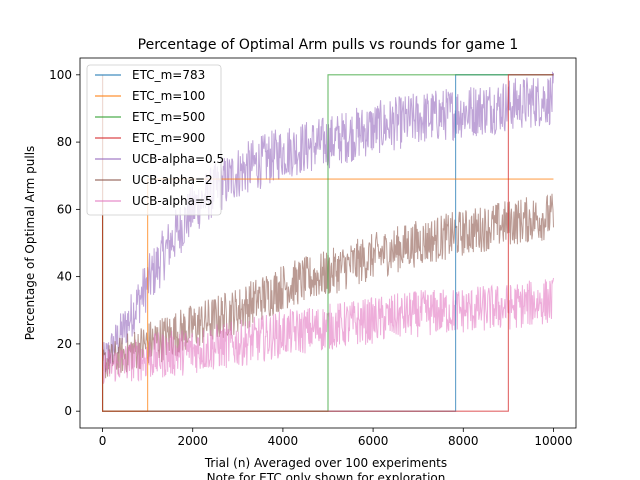 The height and width of the screenshot is (480, 640). I want to click on y-axis-label: Percentage of Optimal Arm pulls, so click(30, 243).